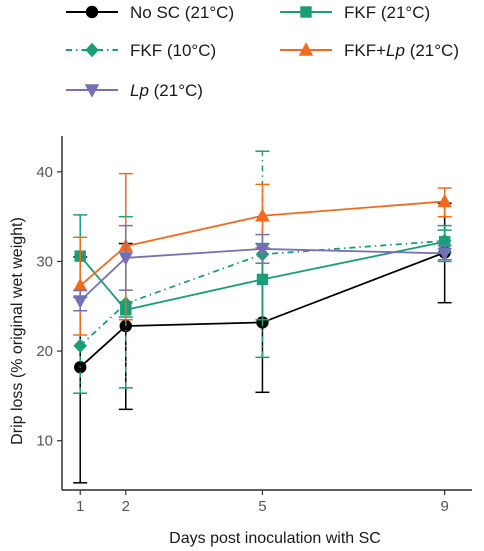  What do you see at coordinates (182, 12) in the screenshot?
I see `legend-label: No SC (21°C)` at bounding box center [182, 12].